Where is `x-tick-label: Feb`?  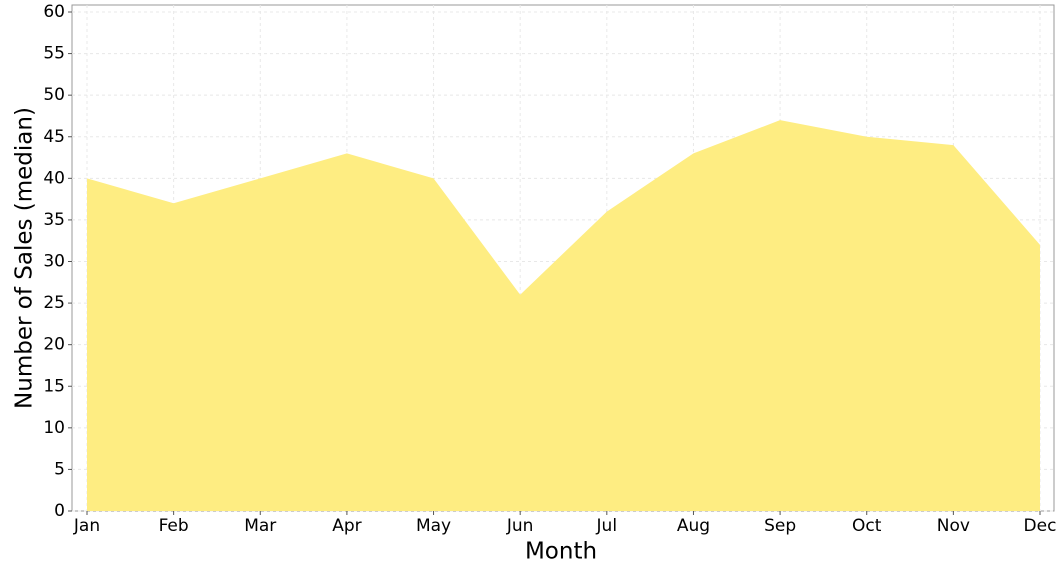 x-tick-label: Feb is located at coordinates (174, 526).